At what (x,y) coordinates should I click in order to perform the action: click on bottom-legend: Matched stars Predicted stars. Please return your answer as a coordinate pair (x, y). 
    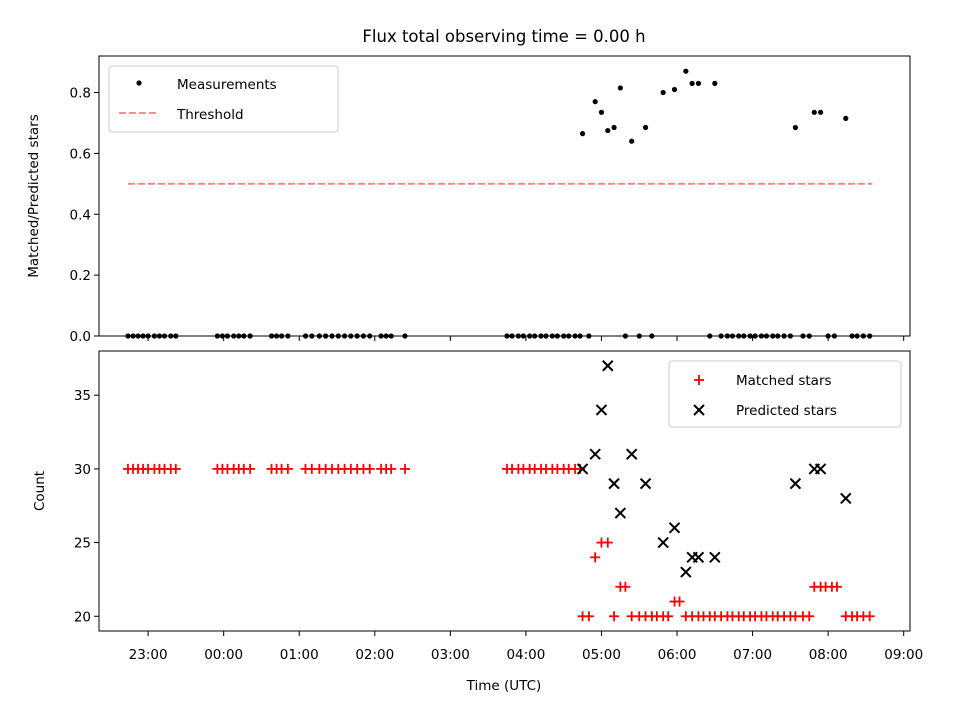
    Looking at the image, I should click on (785, 394).